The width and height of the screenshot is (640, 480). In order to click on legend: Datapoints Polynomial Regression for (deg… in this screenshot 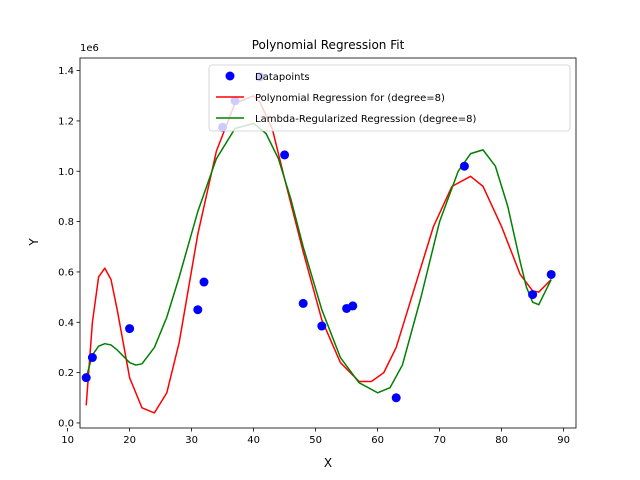, I will do `click(389, 98)`.